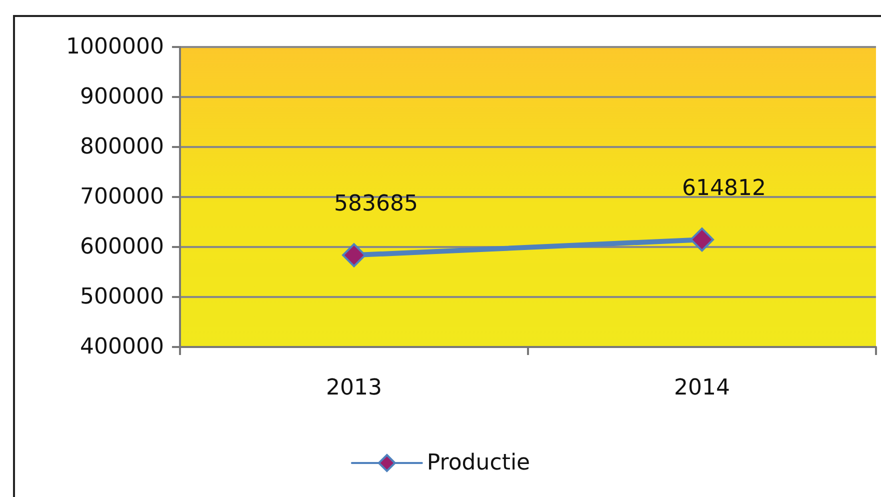  Describe the element at coordinates (478, 463) in the screenshot. I see `legend-label: Productie` at that location.